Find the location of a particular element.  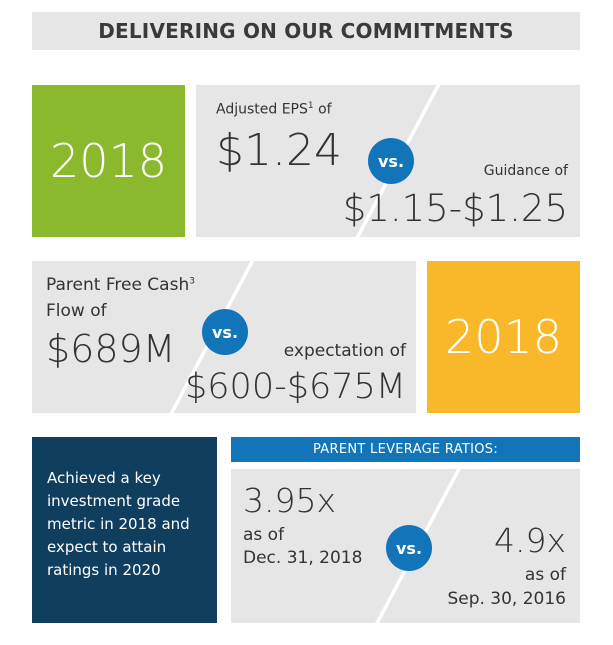

eps-value: $1.24 is located at coordinates (279, 150).